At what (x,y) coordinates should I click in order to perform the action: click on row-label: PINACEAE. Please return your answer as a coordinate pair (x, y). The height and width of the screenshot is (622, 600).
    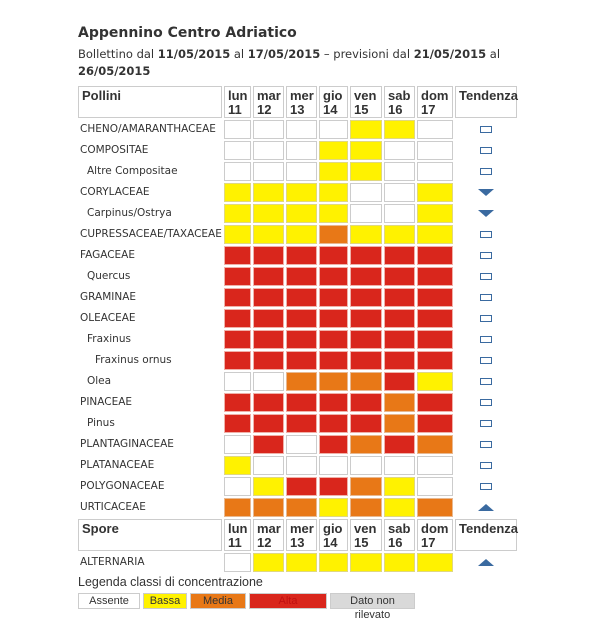
    Looking at the image, I should click on (106, 402).